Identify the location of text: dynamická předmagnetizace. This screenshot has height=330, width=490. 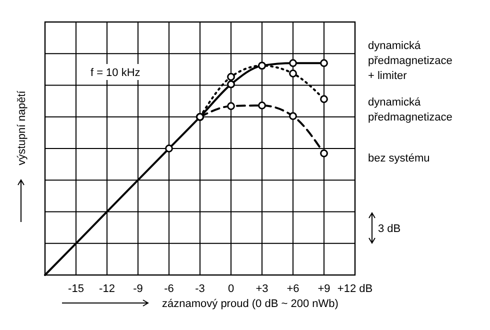
(410, 110).